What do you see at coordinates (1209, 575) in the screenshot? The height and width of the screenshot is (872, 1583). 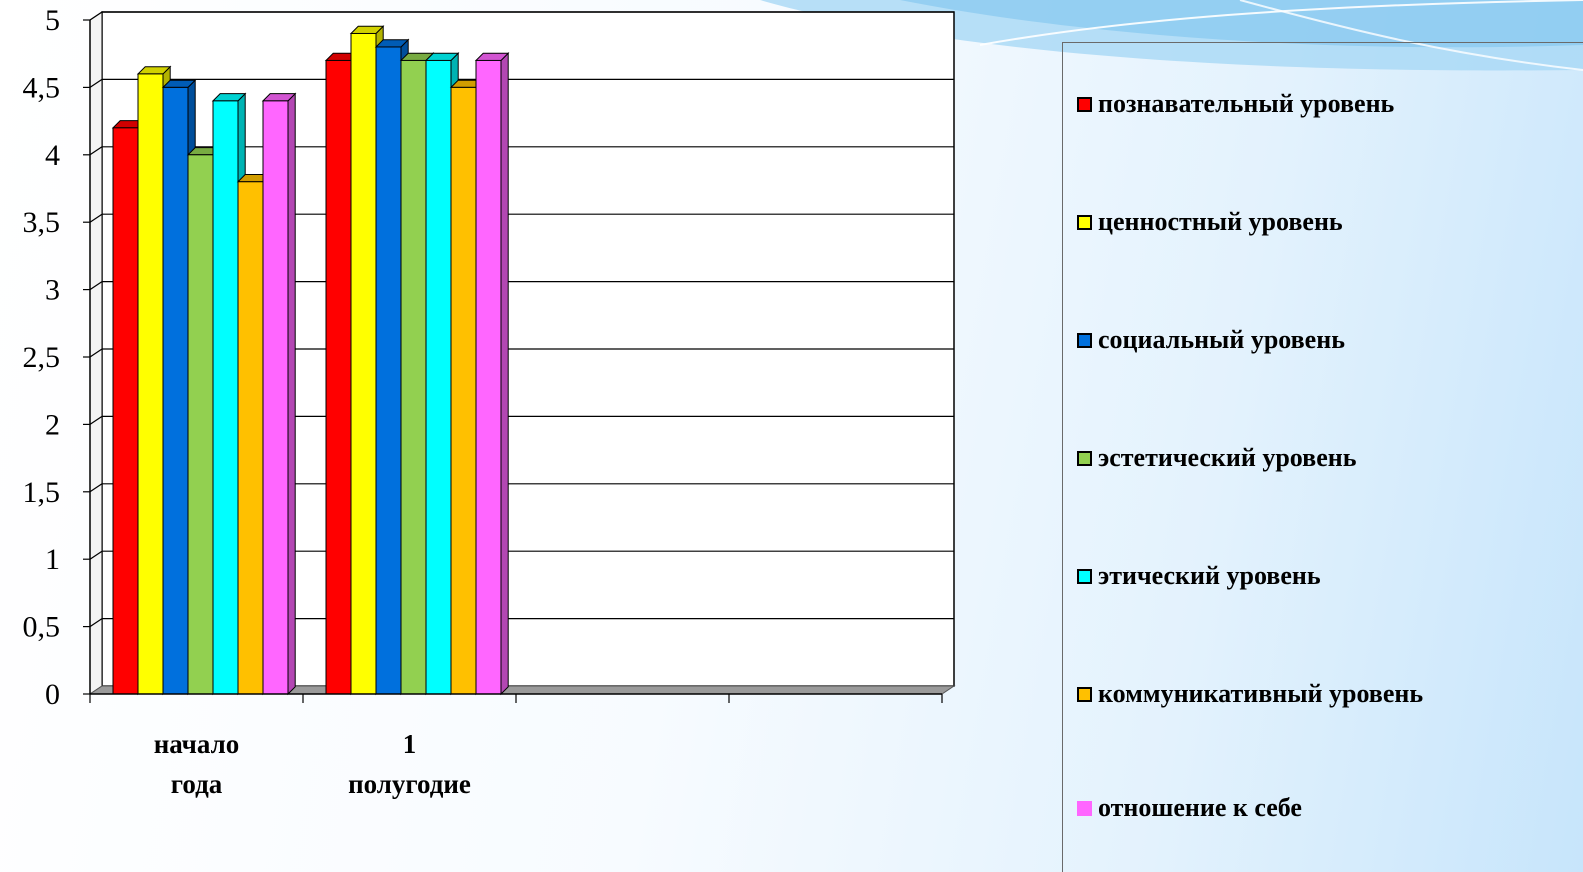 I see `legend-label: этический уровень` at bounding box center [1209, 575].